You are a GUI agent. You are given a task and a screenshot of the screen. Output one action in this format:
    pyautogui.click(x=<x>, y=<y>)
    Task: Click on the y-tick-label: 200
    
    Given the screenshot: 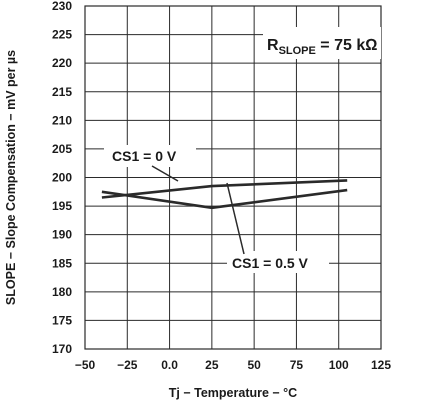 What is the action you would take?
    pyautogui.click(x=62, y=178)
    